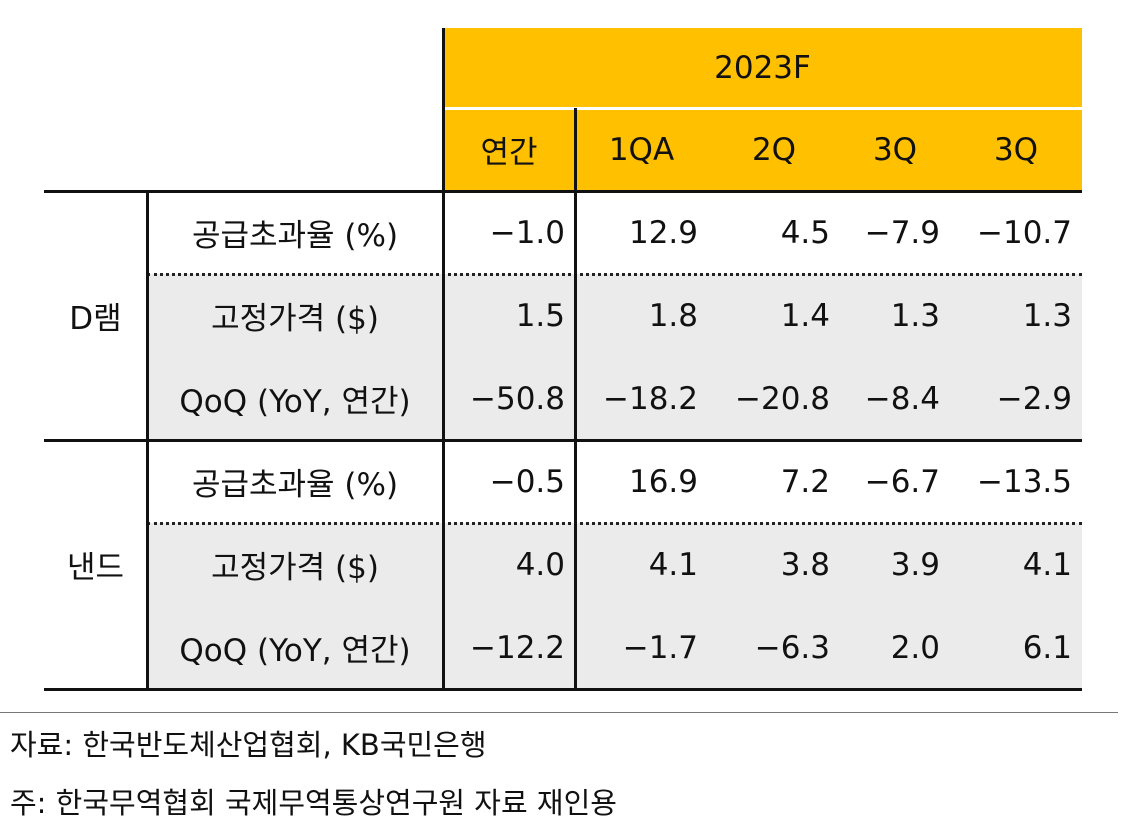 This screenshot has width=1126, height=836. Describe the element at coordinates (805, 232) in the screenshot. I see `cell-value: 4.5` at that location.